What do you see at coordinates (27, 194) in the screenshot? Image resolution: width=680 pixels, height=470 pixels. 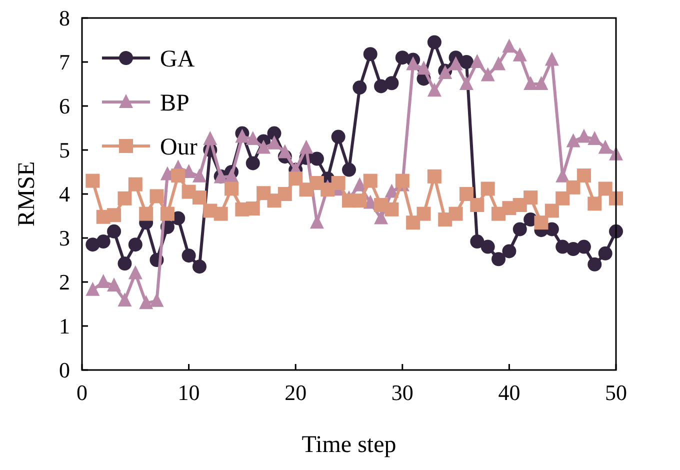 I see `y-axis-title: RMSE` at bounding box center [27, 194].